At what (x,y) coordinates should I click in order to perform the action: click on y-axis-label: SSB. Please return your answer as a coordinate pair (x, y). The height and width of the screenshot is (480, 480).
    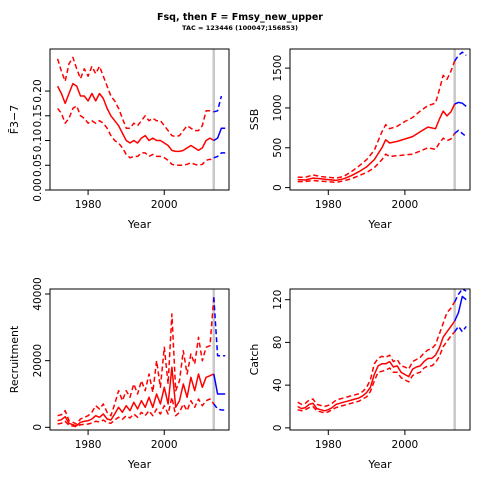
    Looking at the image, I should click on (254, 120).